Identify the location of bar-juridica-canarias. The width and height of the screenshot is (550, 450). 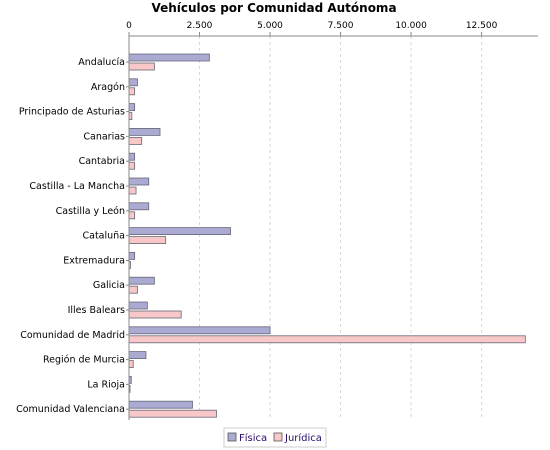
(135, 140).